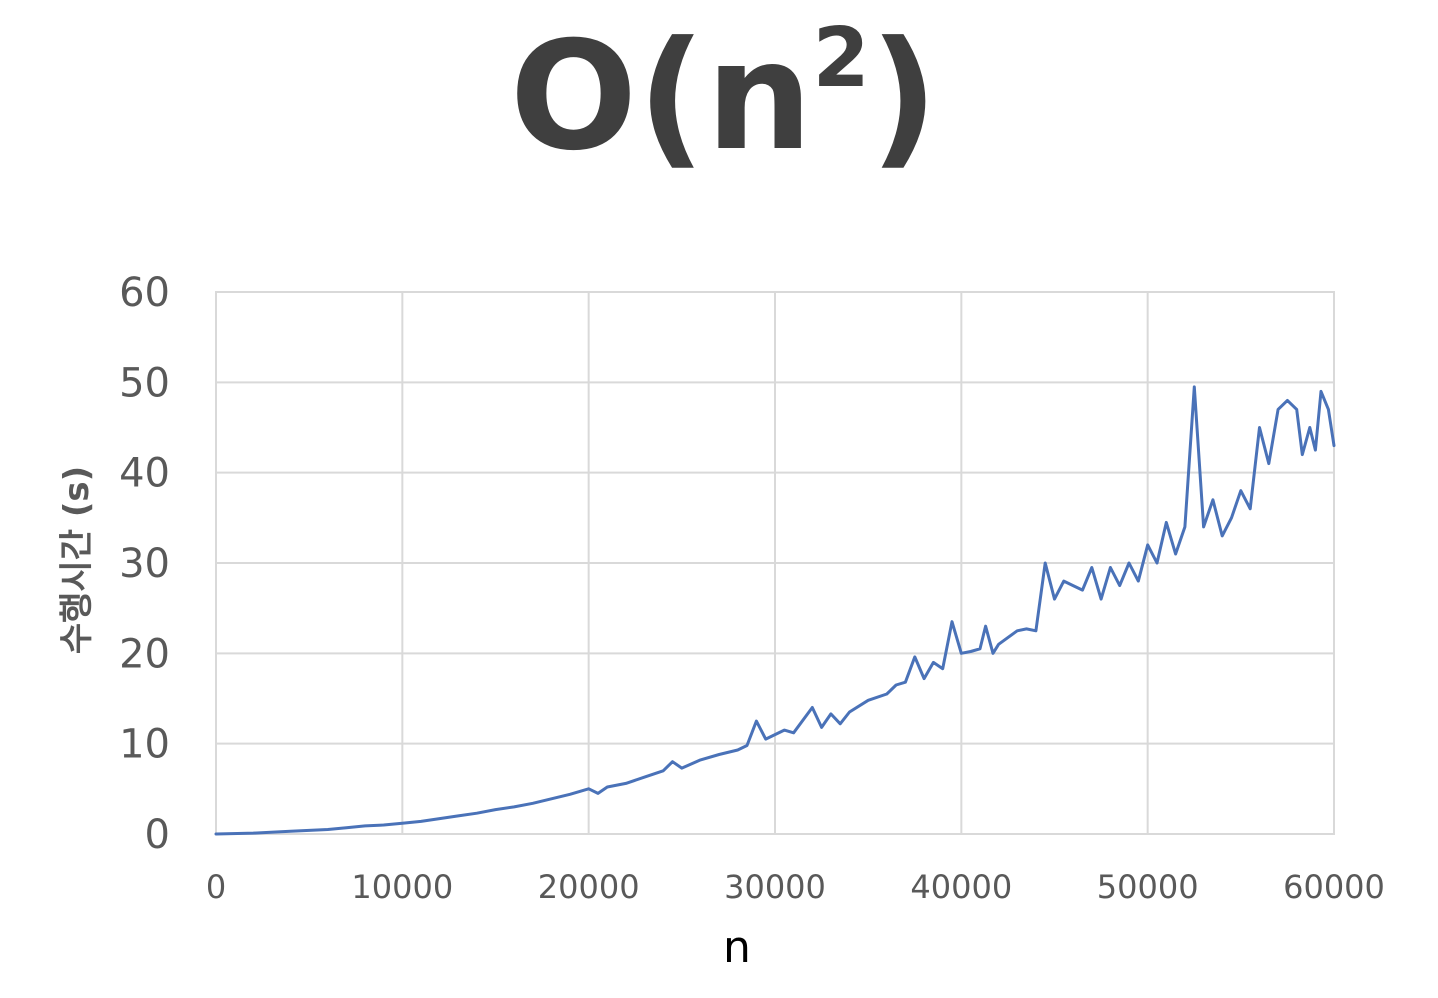 This screenshot has width=1438, height=998. Describe the element at coordinates (904, 97) in the screenshot. I see `title-close: )` at that location.